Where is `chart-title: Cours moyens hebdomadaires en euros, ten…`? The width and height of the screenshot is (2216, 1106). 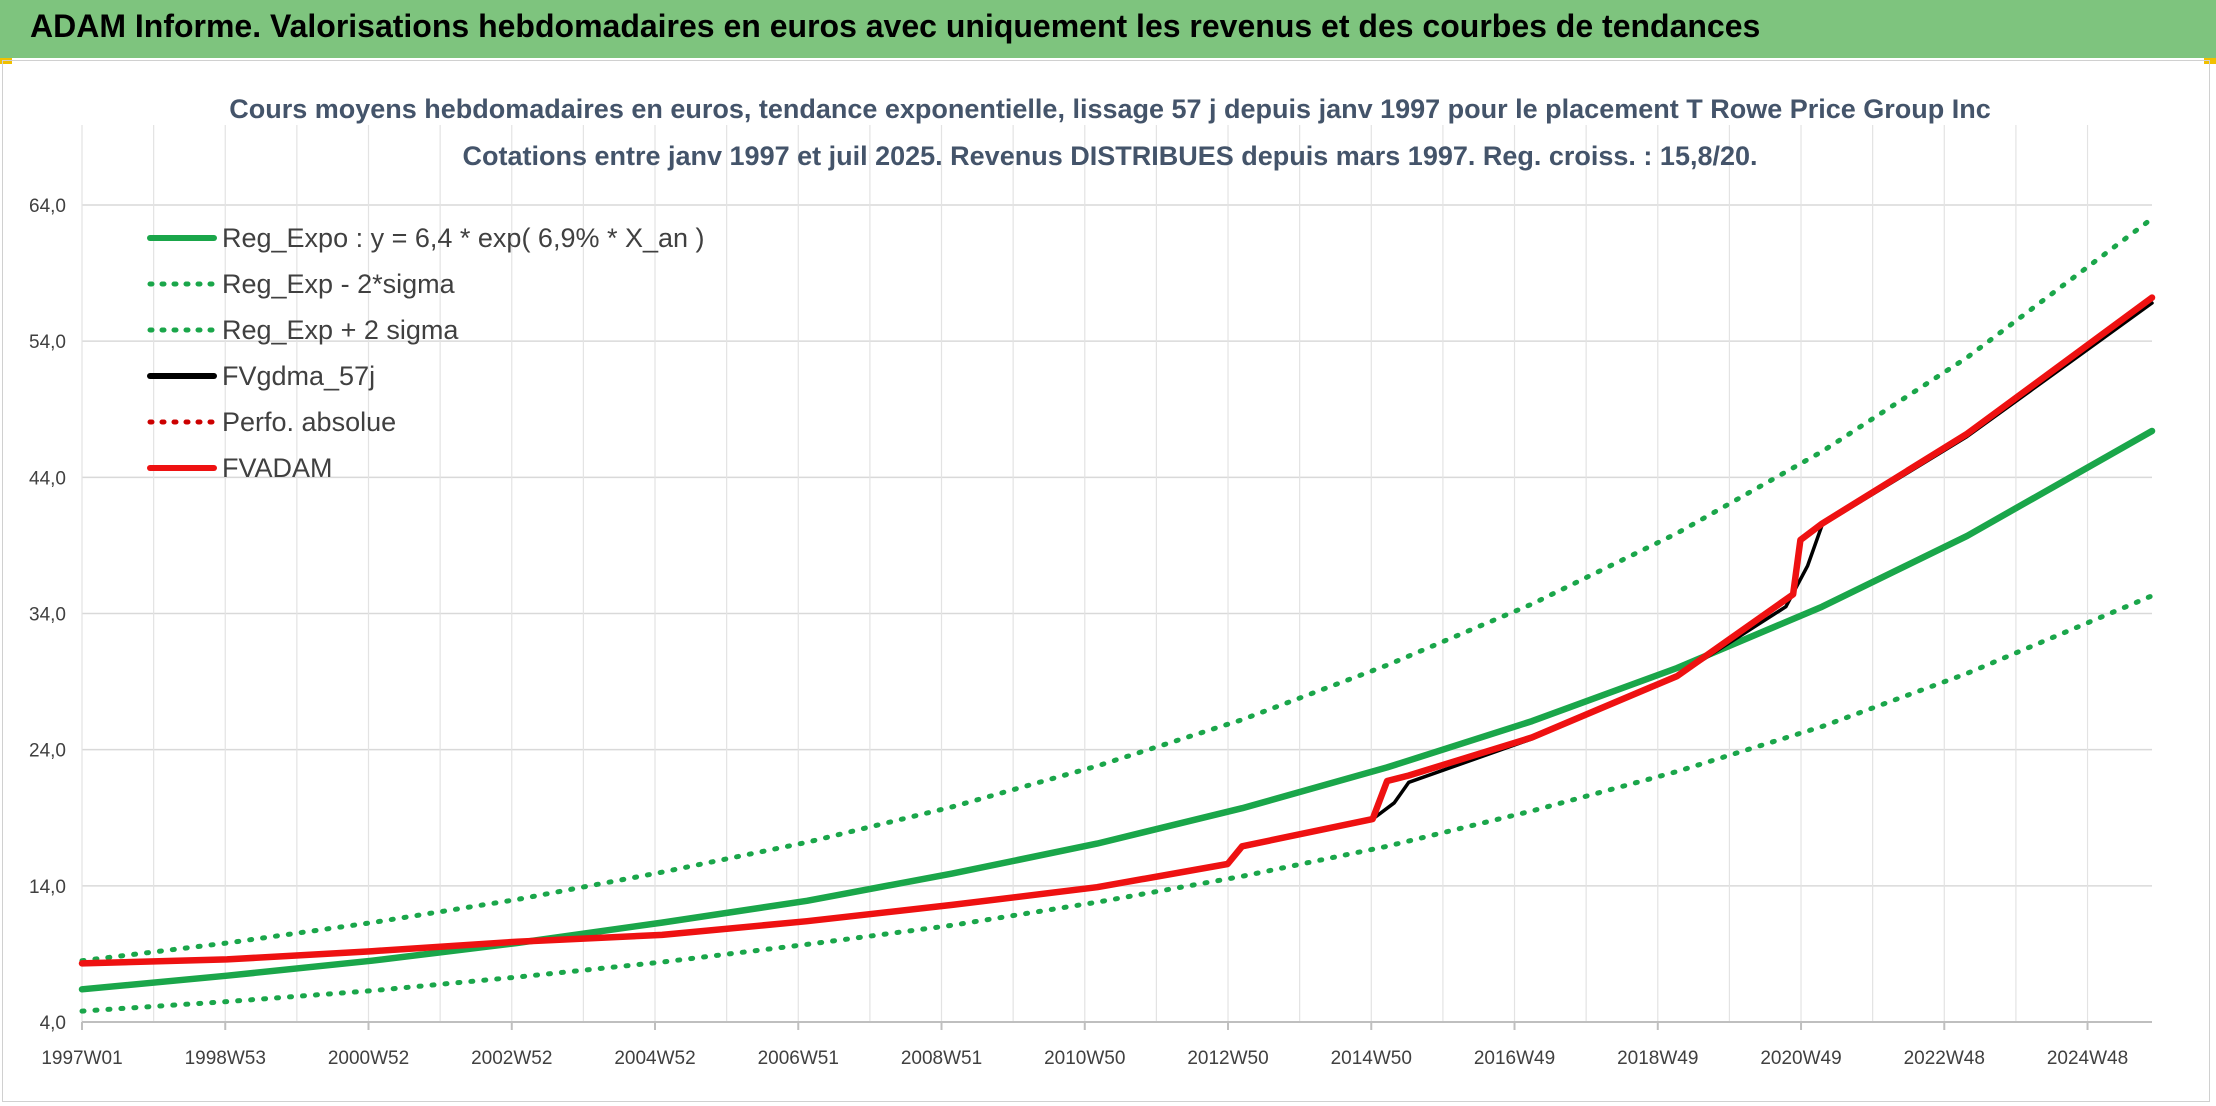 chart-title: Cours moyens hebdomadaires en euros, ten… is located at coordinates (1110, 109).